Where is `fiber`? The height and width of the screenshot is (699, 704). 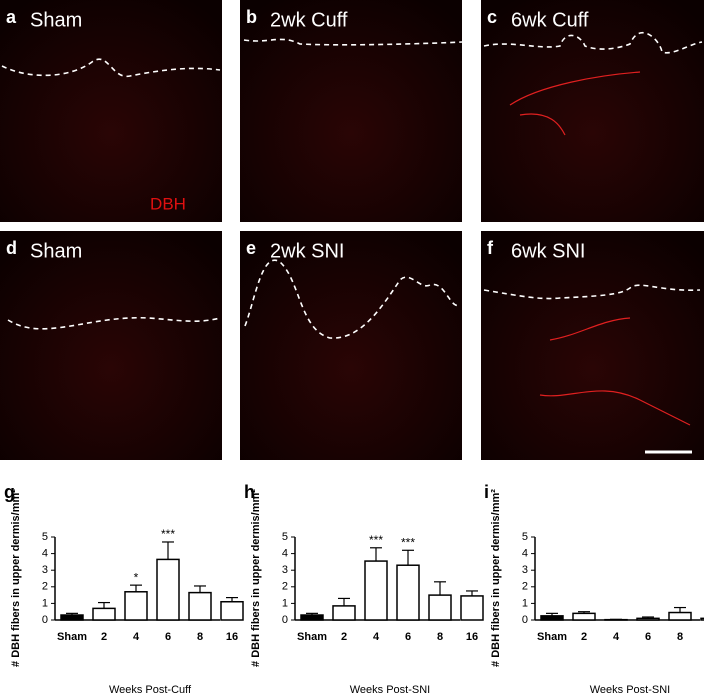 fiber is located at coordinates (600, 248).